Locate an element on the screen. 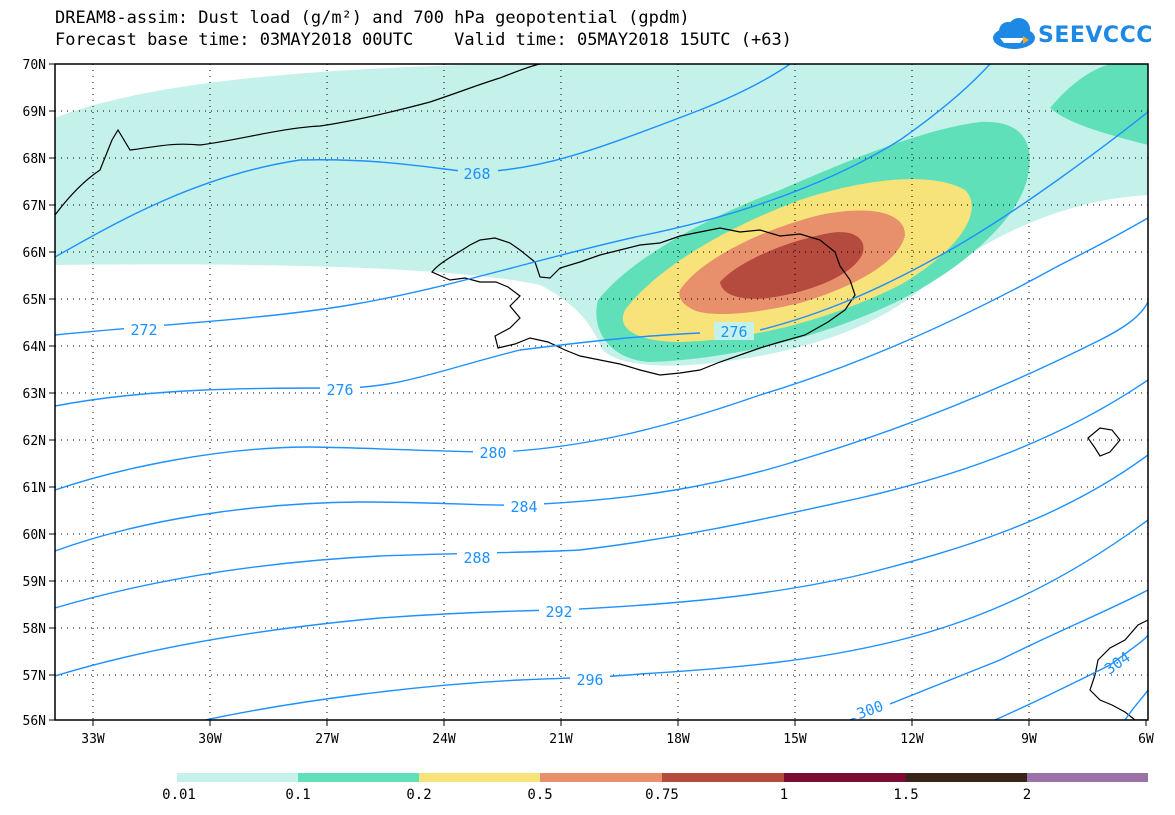 The width and height of the screenshot is (1175, 815). lon-label: 21W is located at coordinates (561, 739).